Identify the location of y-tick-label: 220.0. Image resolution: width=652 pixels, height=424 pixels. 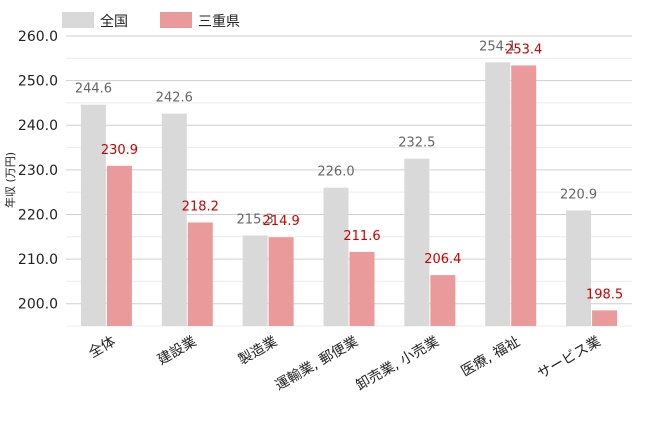
(38, 215).